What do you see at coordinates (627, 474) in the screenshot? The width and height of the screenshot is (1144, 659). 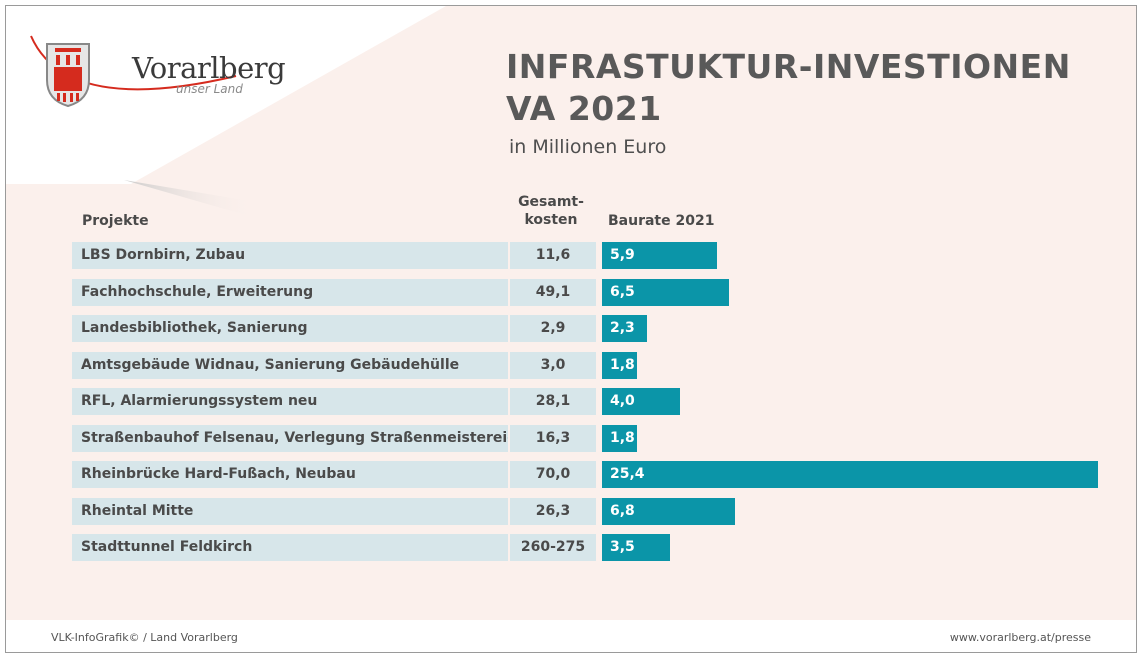 I see `rate-value-label: 25,4` at bounding box center [627, 474].